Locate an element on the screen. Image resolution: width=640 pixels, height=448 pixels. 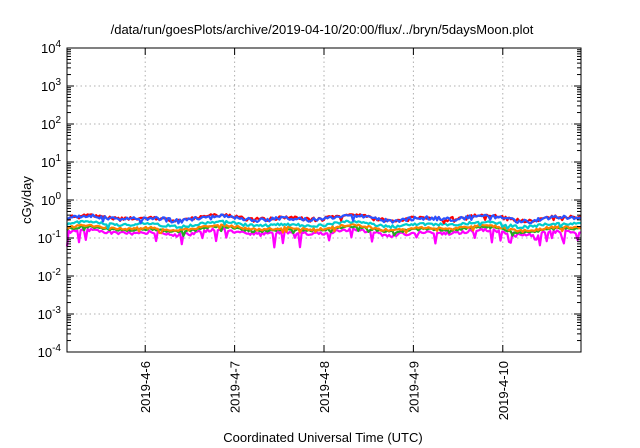
y-tick-label: 10⁻⁴ is located at coordinates (50, 351).